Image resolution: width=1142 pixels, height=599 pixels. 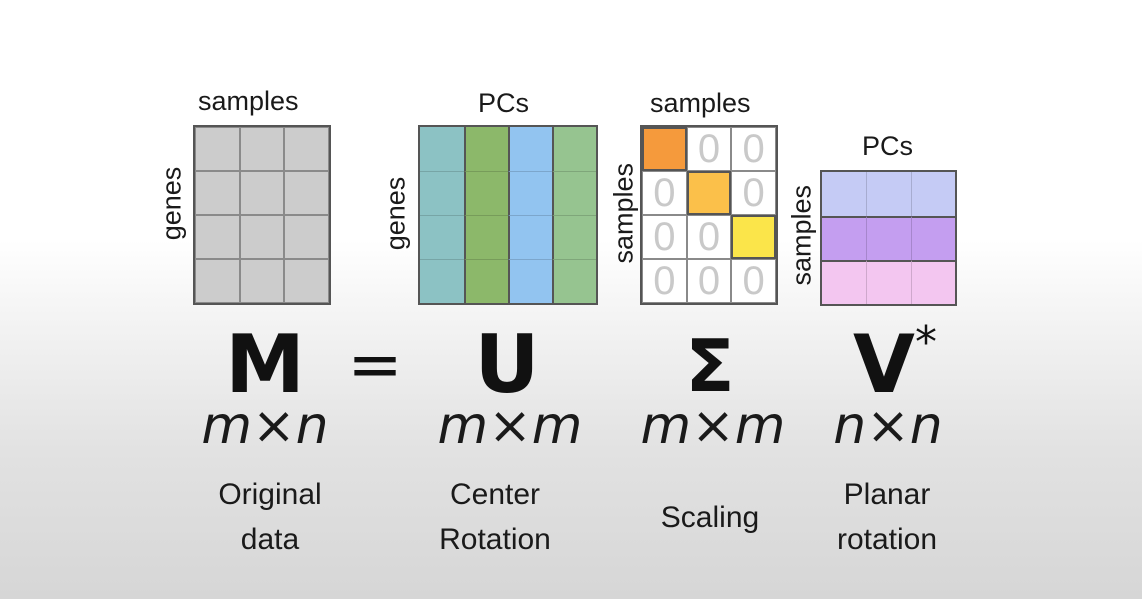 I want to click on v-desc: Planar rotation, so click(x=887, y=517).